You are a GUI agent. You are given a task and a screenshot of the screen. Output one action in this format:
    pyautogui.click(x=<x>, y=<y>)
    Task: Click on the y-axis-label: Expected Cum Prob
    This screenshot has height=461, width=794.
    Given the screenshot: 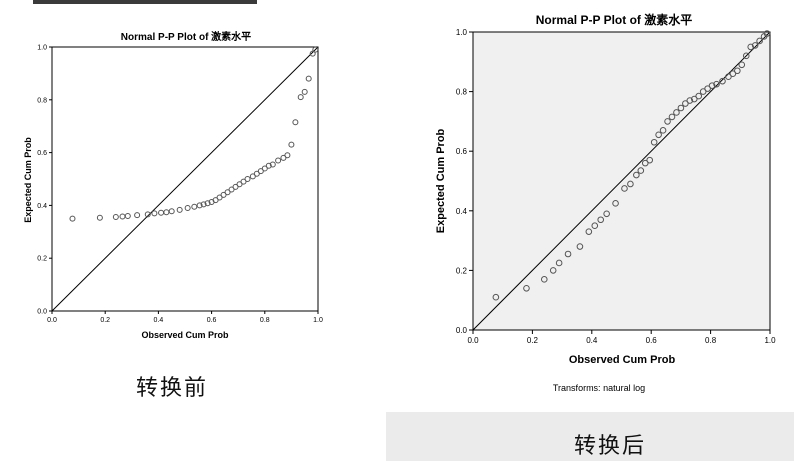 What is the action you would take?
    pyautogui.click(x=441, y=180)
    